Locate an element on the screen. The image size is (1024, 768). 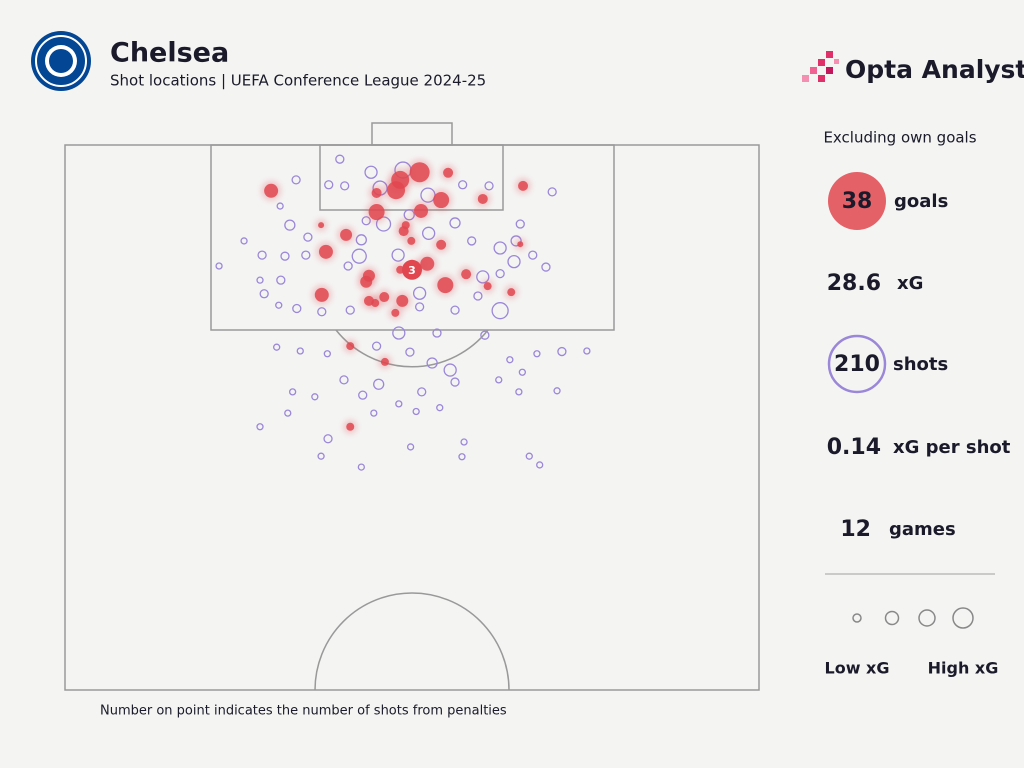
games-value: 12 is located at coordinates (855, 529).